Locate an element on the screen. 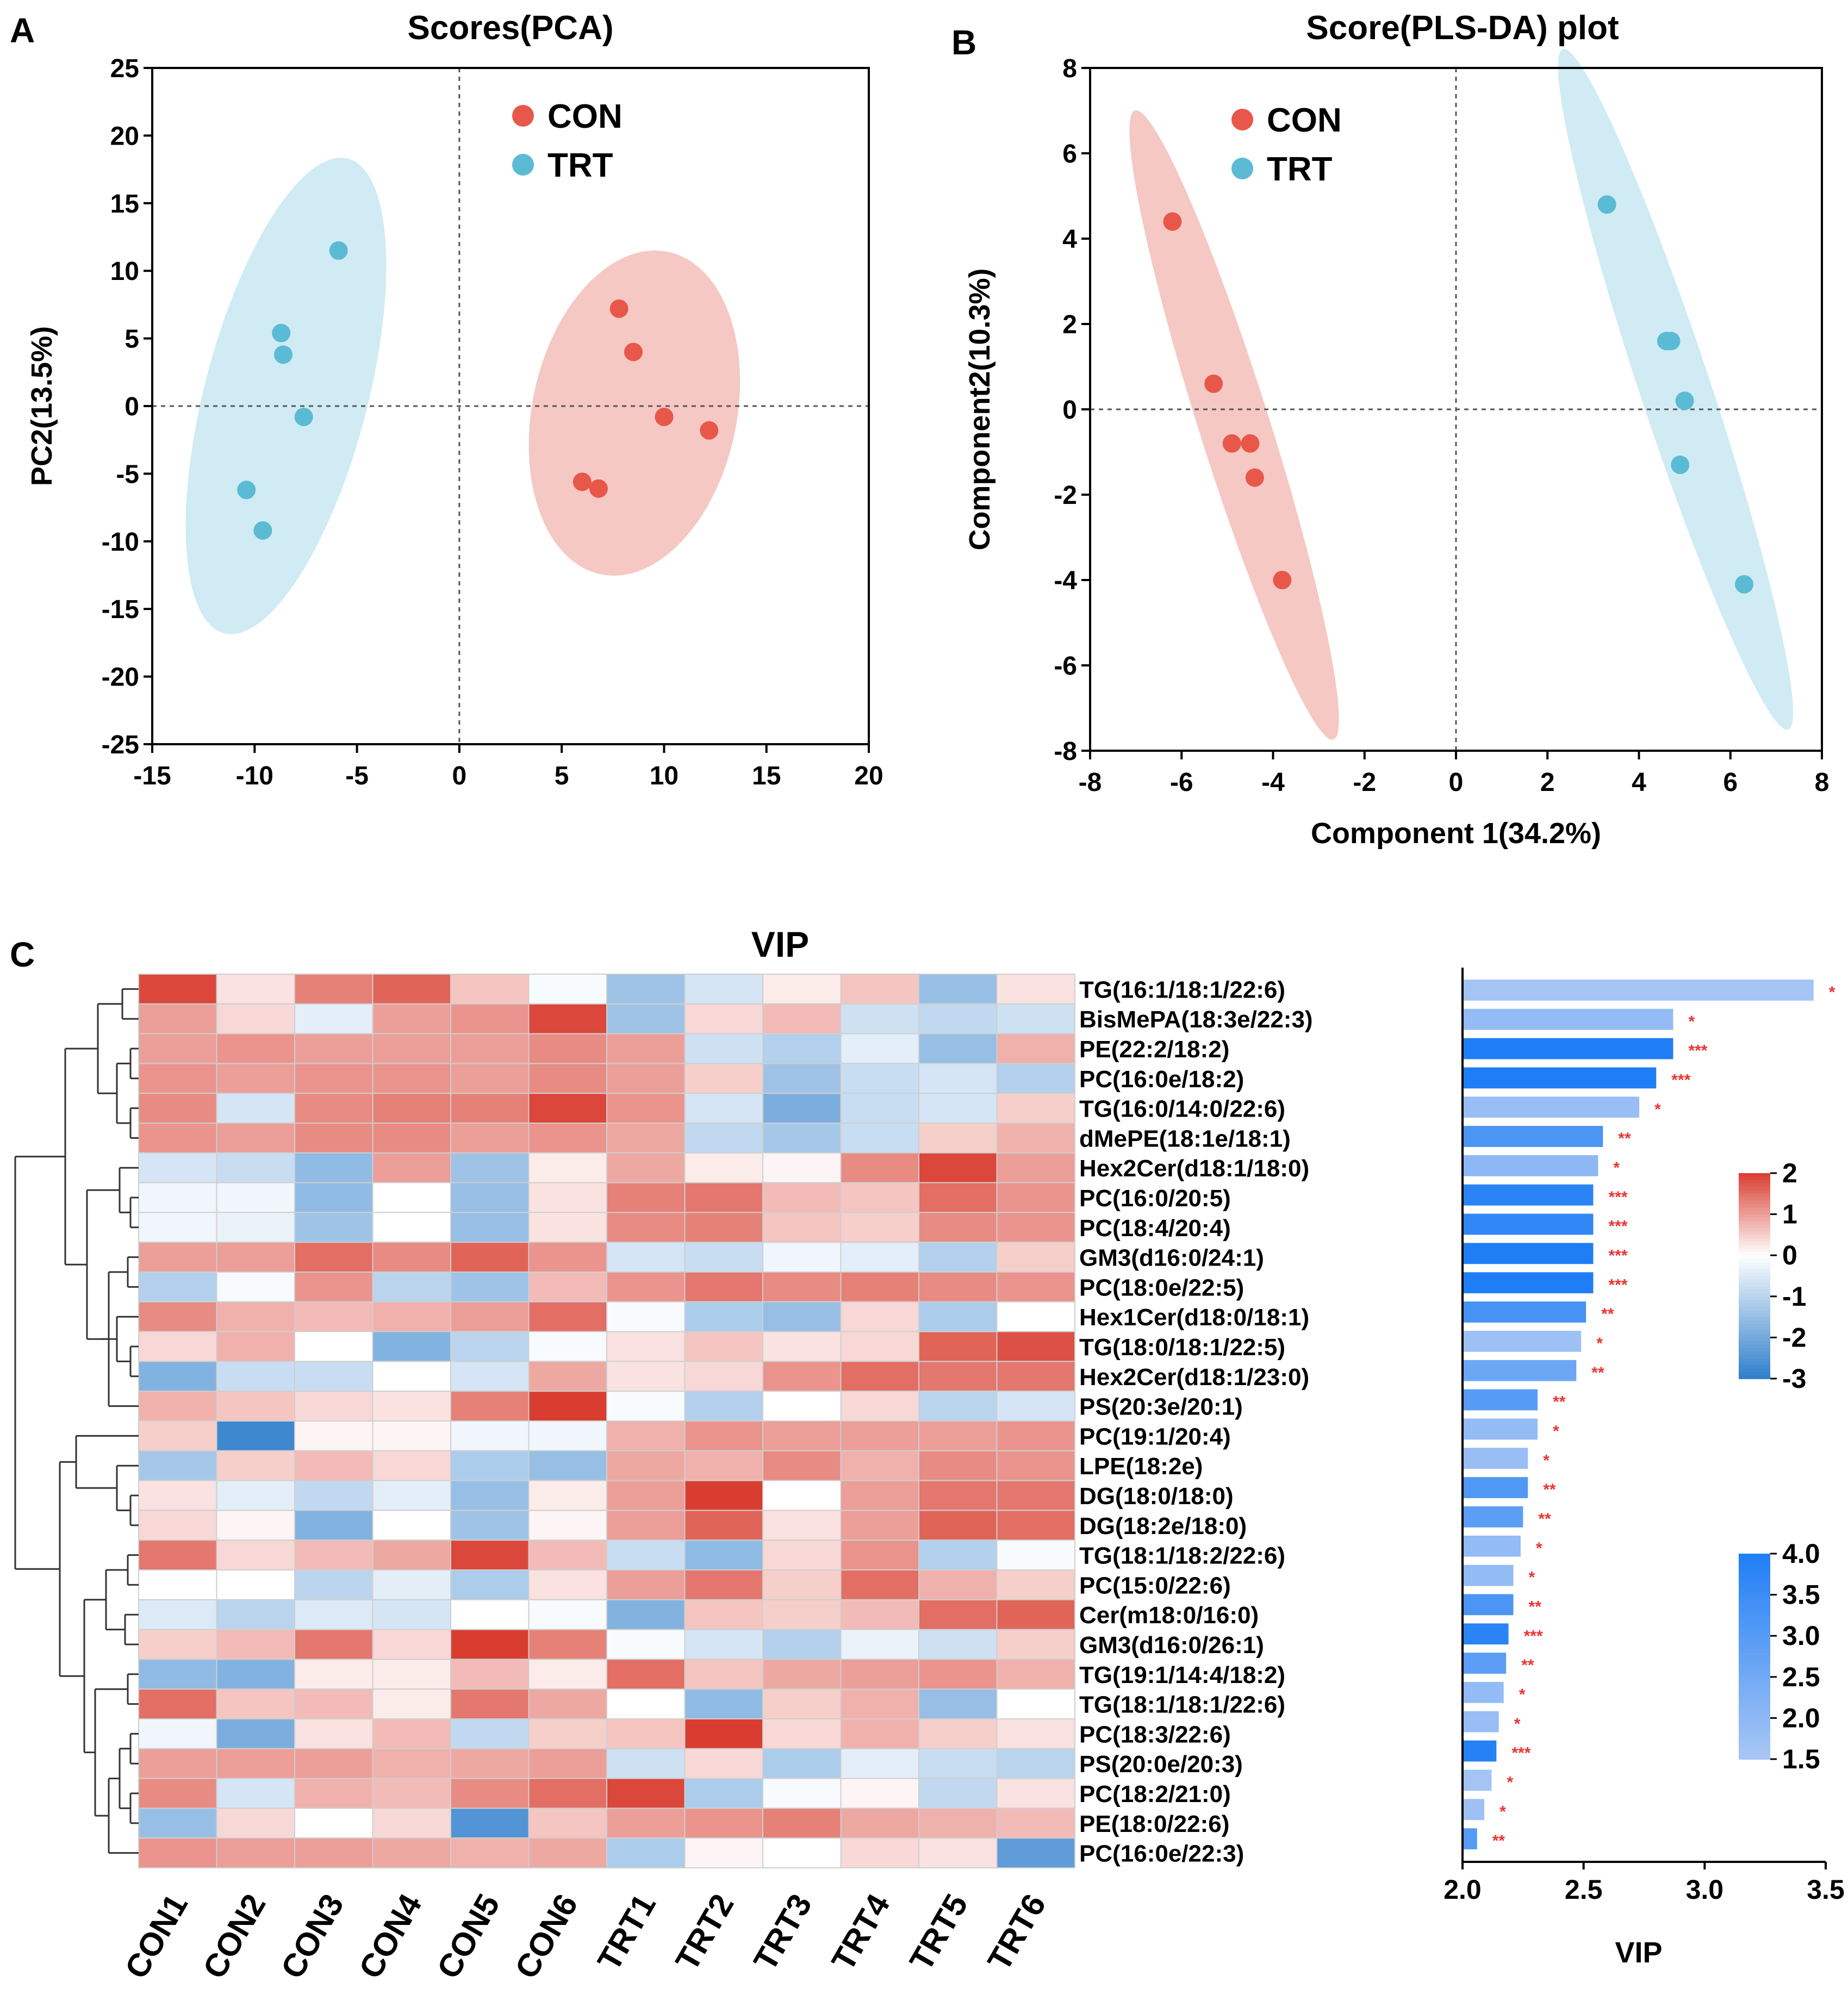 This screenshot has width=1848, height=2007. vip-colorbar-tick-label: 1.5 is located at coordinates (1801, 1759).